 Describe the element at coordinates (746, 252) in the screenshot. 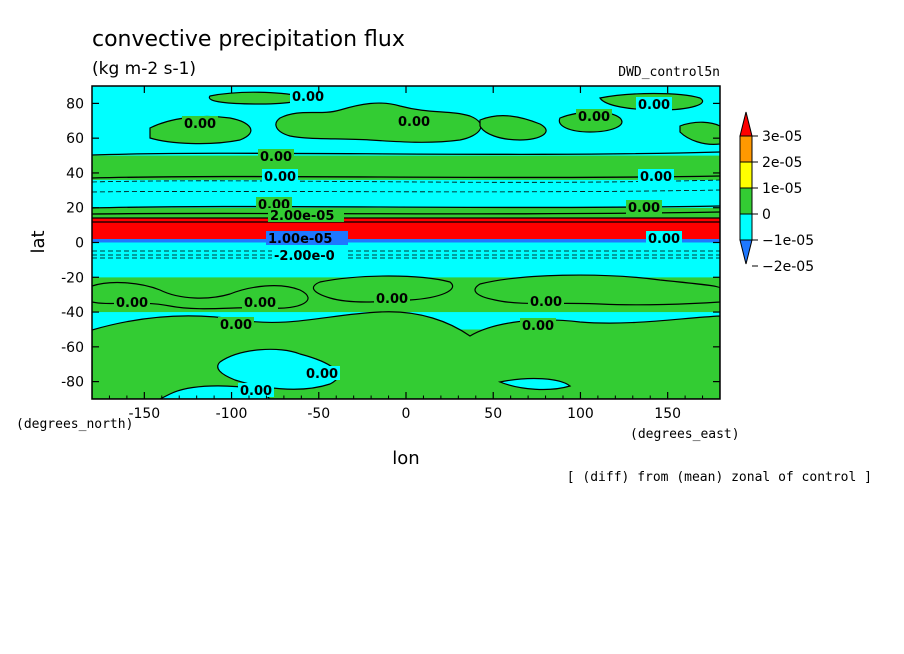

I see `colorbar-bottom-arrow` at that location.